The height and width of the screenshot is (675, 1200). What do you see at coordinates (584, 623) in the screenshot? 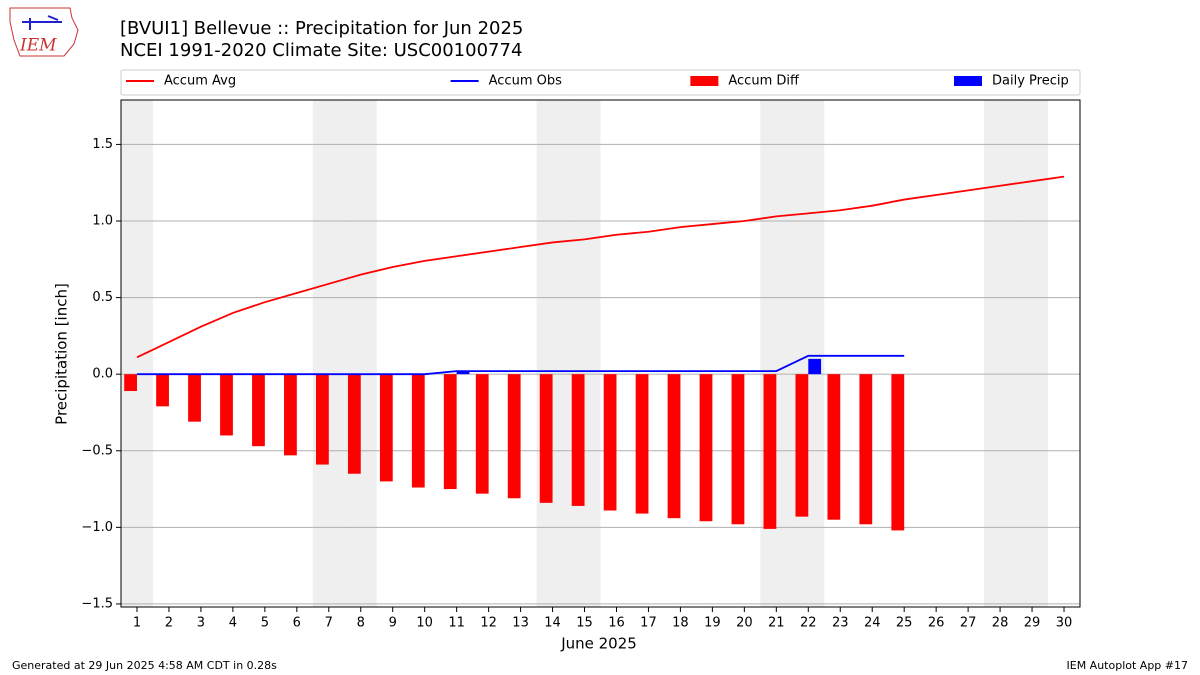
I see `x-tick-label: 15` at bounding box center [584, 623].